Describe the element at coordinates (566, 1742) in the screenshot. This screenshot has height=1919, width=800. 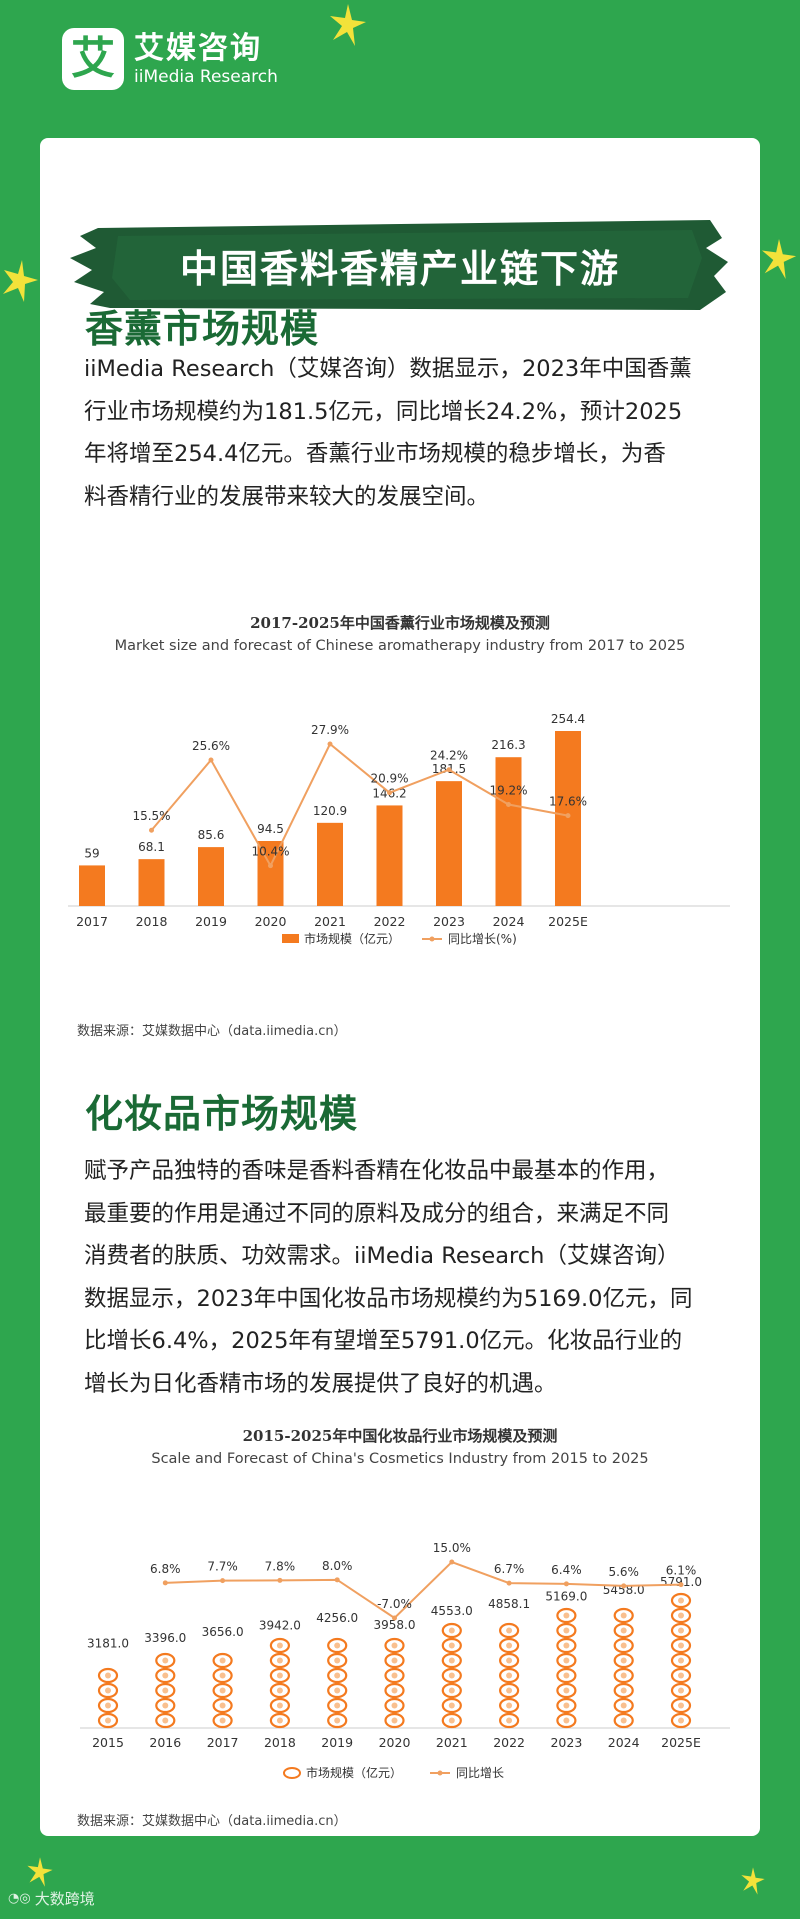
I see `x-tick-label: 2023` at that location.